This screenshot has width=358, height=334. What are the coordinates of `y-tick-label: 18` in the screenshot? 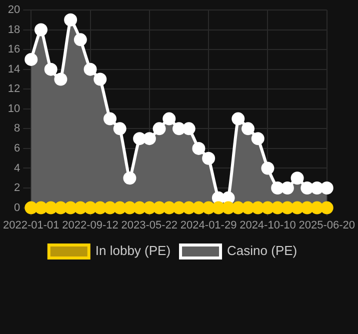 It's located at (14, 30).